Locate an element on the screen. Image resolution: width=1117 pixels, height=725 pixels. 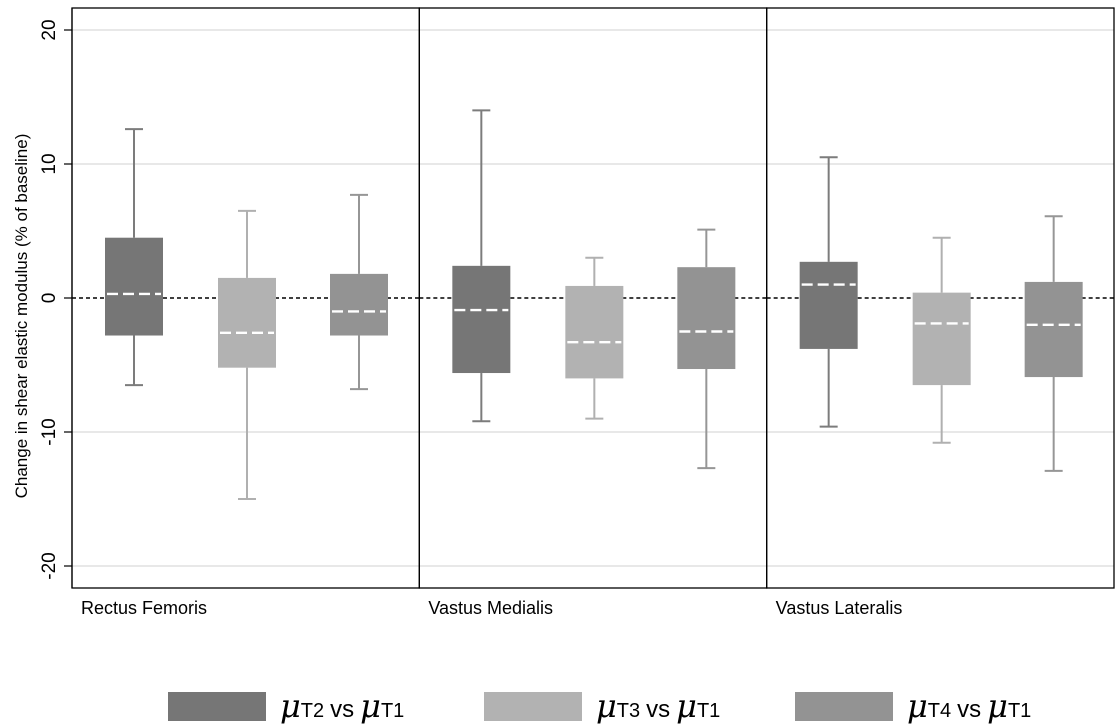
y-tick-label: 10 is located at coordinates (49, 163).